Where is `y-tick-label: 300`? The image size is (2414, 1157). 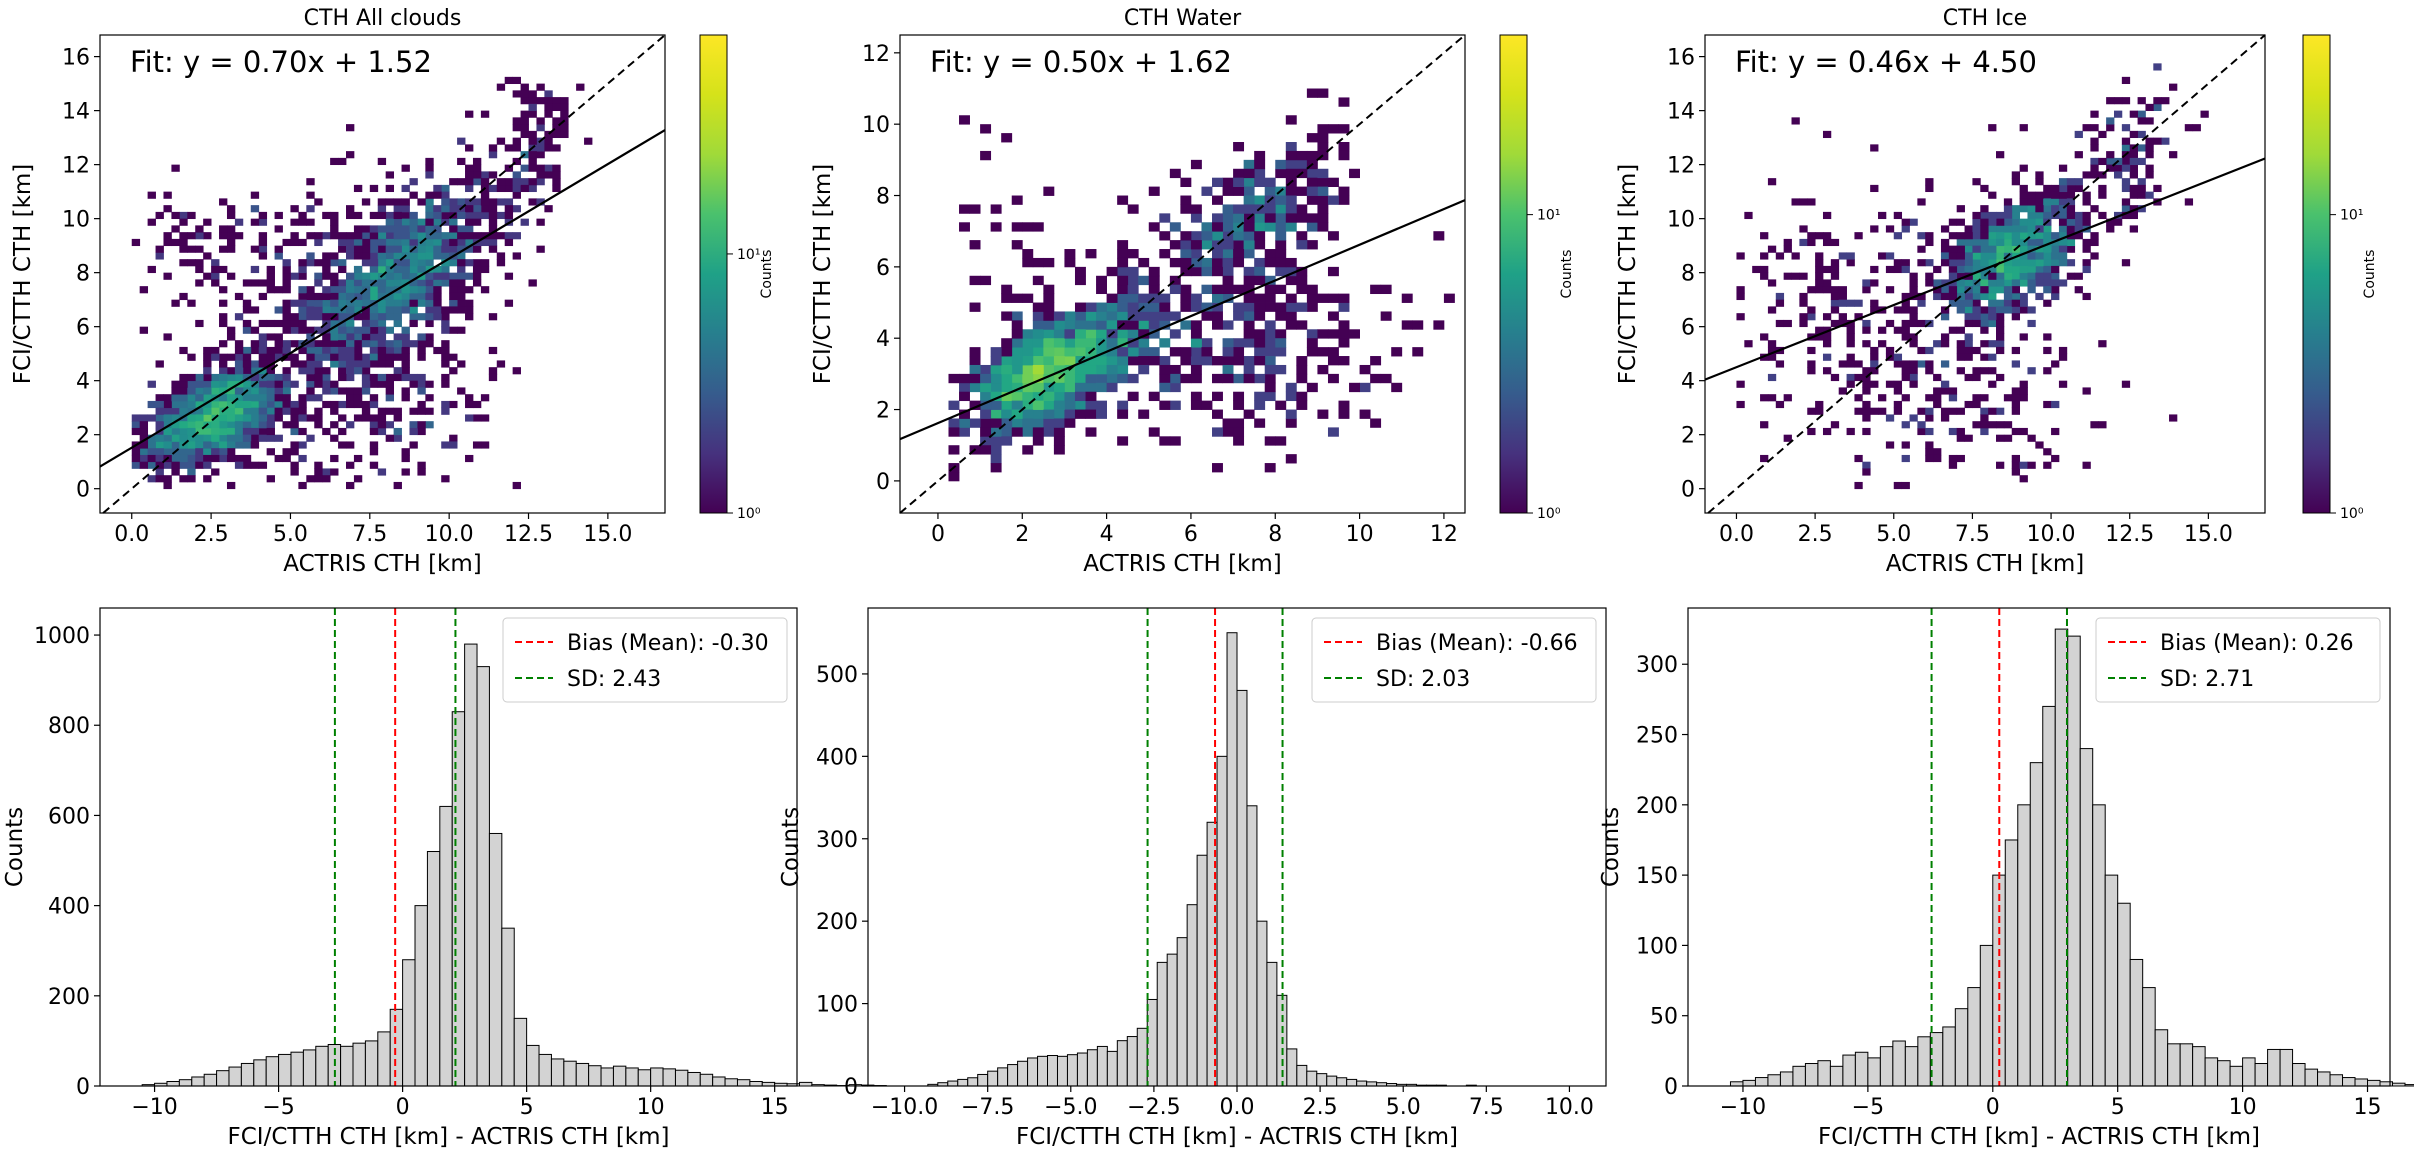 y-tick-label: 300 is located at coordinates (1657, 665).